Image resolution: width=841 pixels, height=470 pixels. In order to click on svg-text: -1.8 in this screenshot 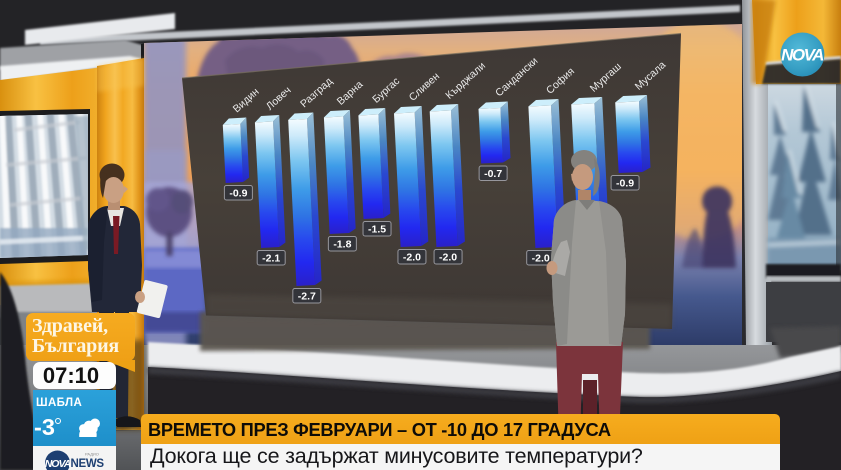, I will do `click(342, 245)`.